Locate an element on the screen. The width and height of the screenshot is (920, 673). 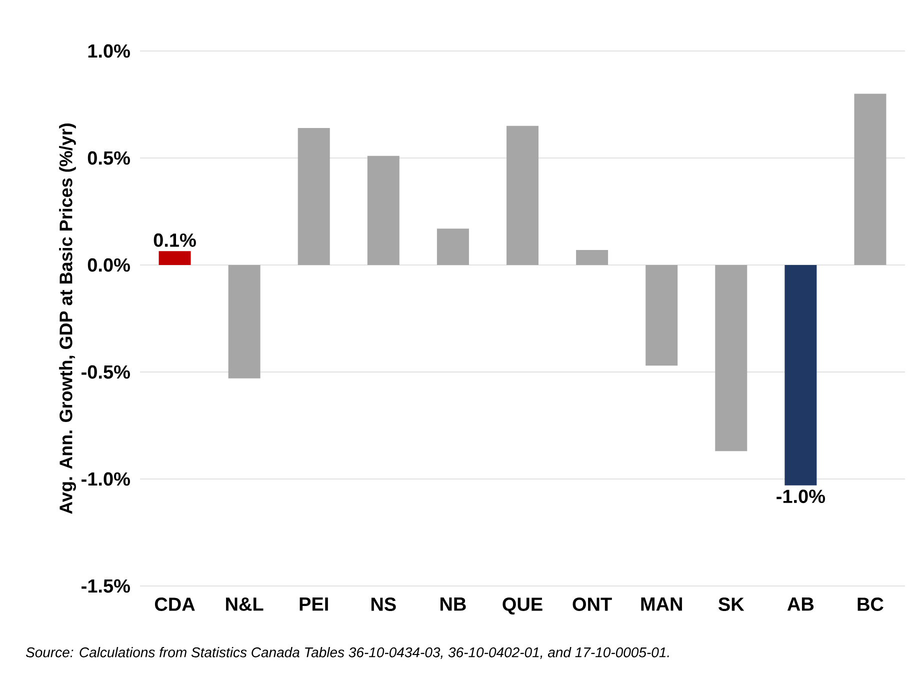
x-tick-label: NB is located at coordinates (453, 604).